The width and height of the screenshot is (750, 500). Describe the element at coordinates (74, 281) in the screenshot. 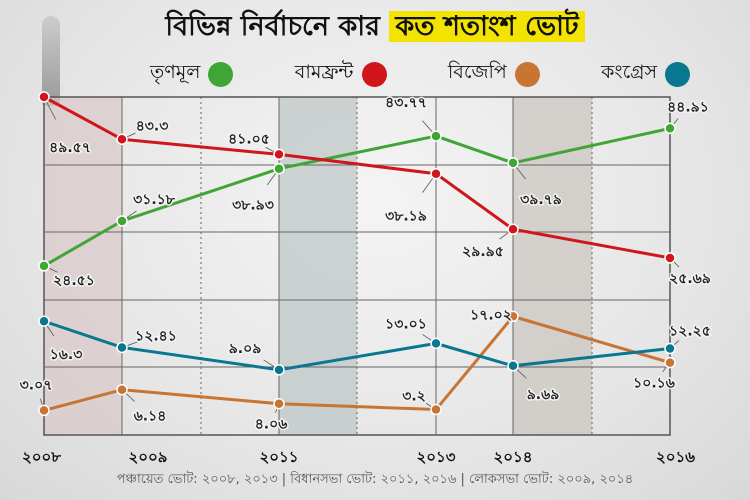

I see `data-label: ২৪.৫১` at that location.